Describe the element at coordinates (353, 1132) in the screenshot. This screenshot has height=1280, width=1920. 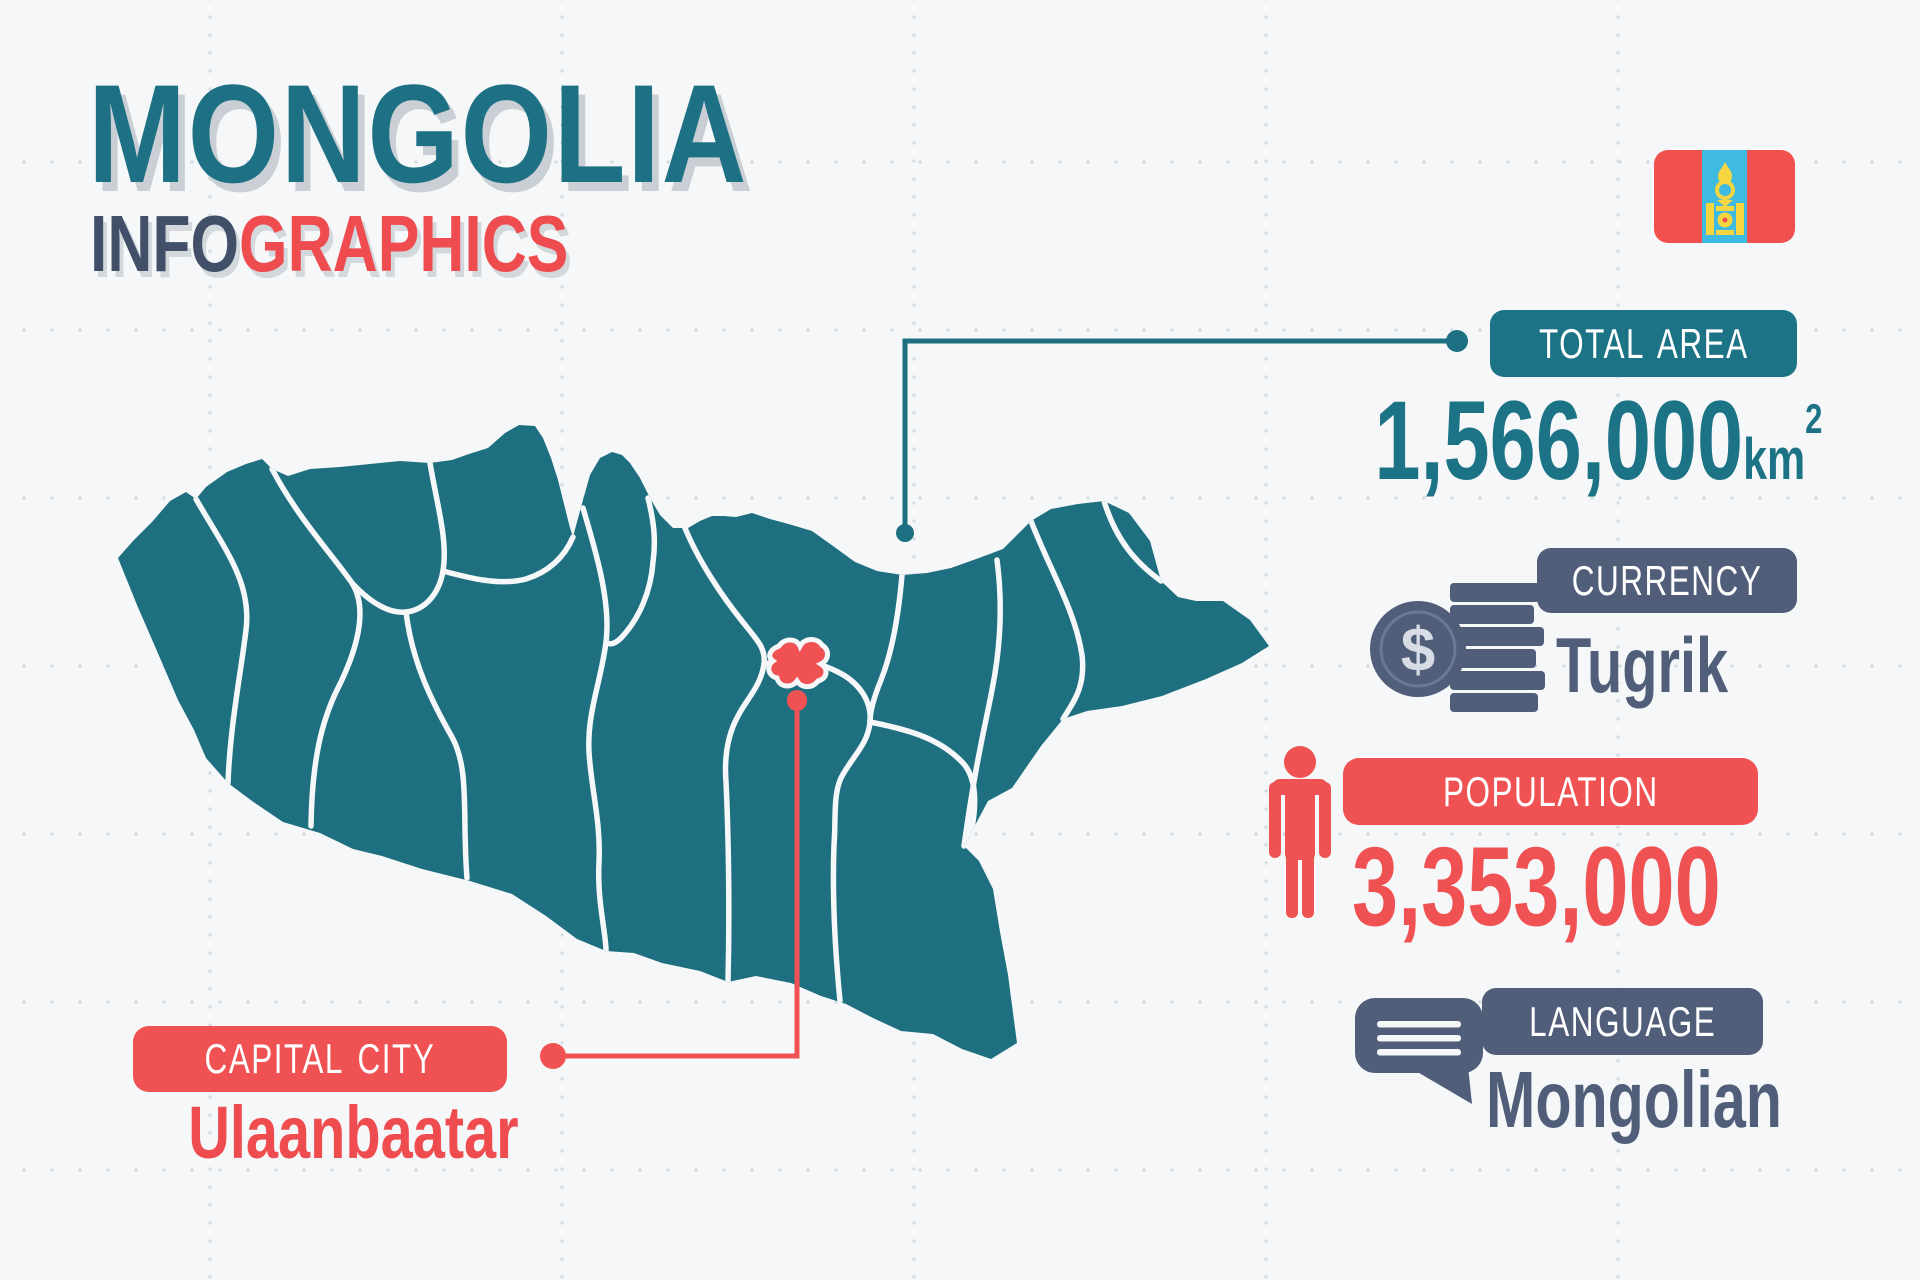
I see `capital-city-value: Ulaanbaatar` at that location.